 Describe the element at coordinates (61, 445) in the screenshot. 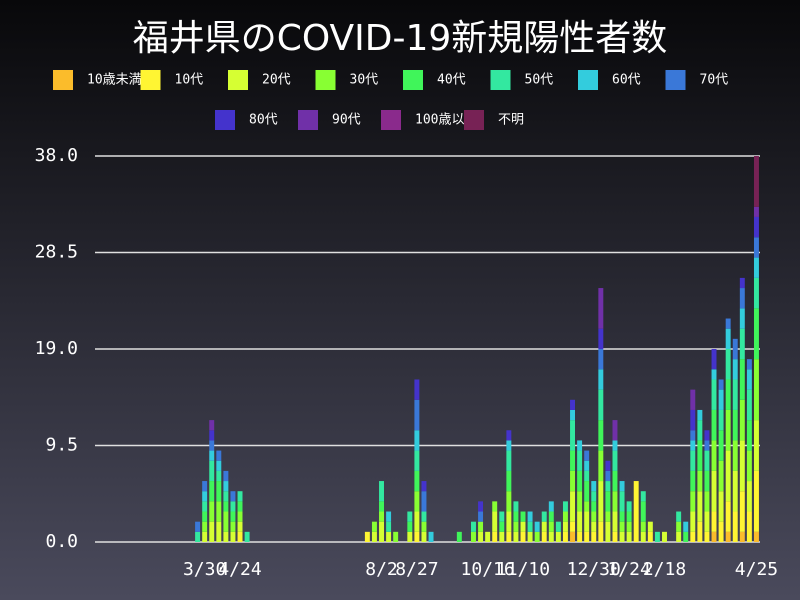

I see `y-tick-label: 9.5` at that location.